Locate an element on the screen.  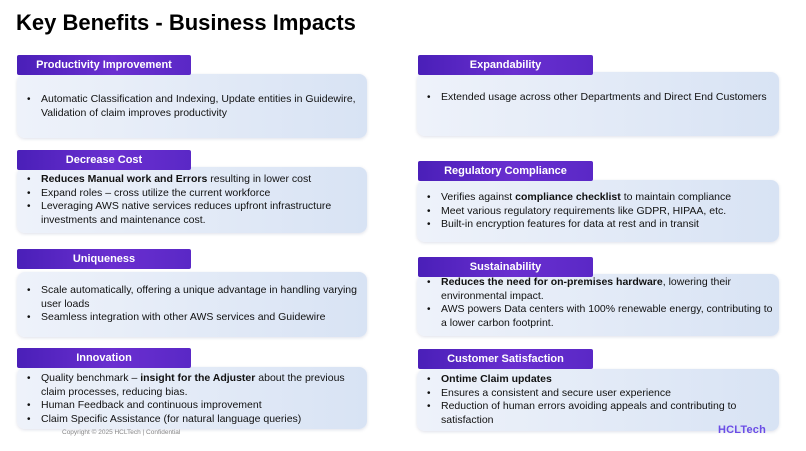
productivity-label: Productivity Improvement is located at coordinates (104, 65).